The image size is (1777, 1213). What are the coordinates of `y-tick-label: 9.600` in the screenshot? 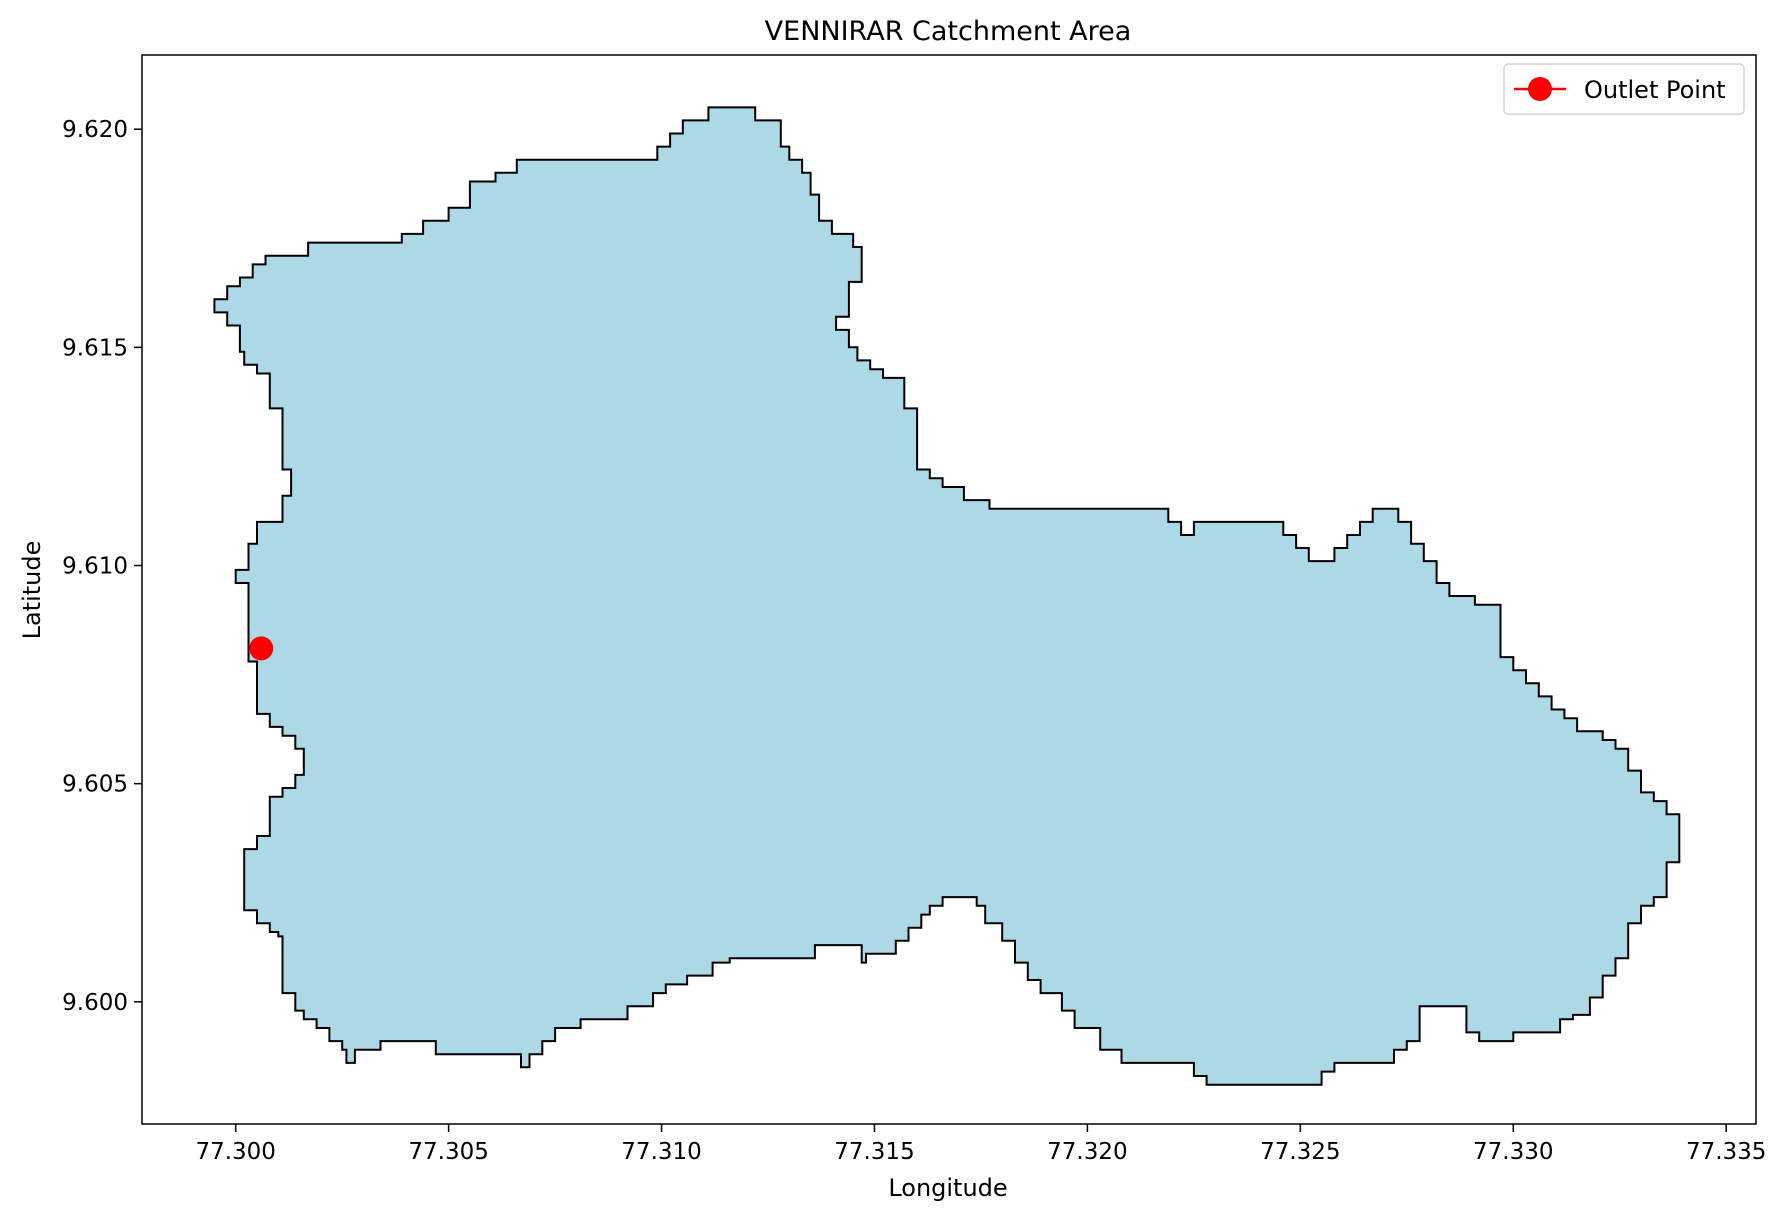 It's located at (95, 1003).